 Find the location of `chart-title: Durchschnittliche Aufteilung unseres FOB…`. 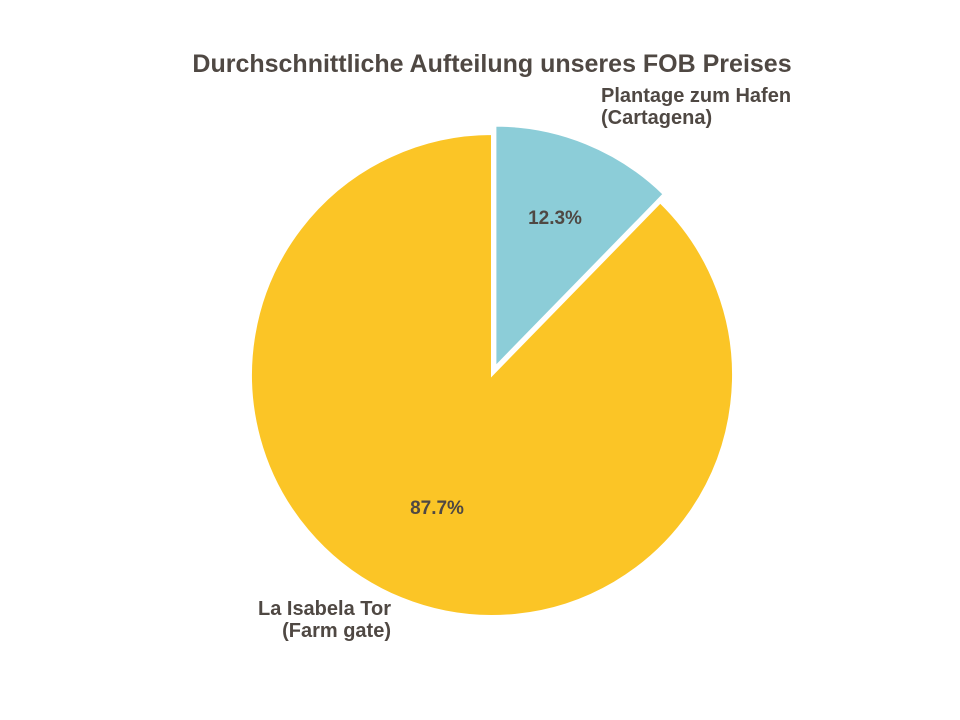

chart-title: Durchschnittliche Aufteilung unseres FOB… is located at coordinates (492, 64).